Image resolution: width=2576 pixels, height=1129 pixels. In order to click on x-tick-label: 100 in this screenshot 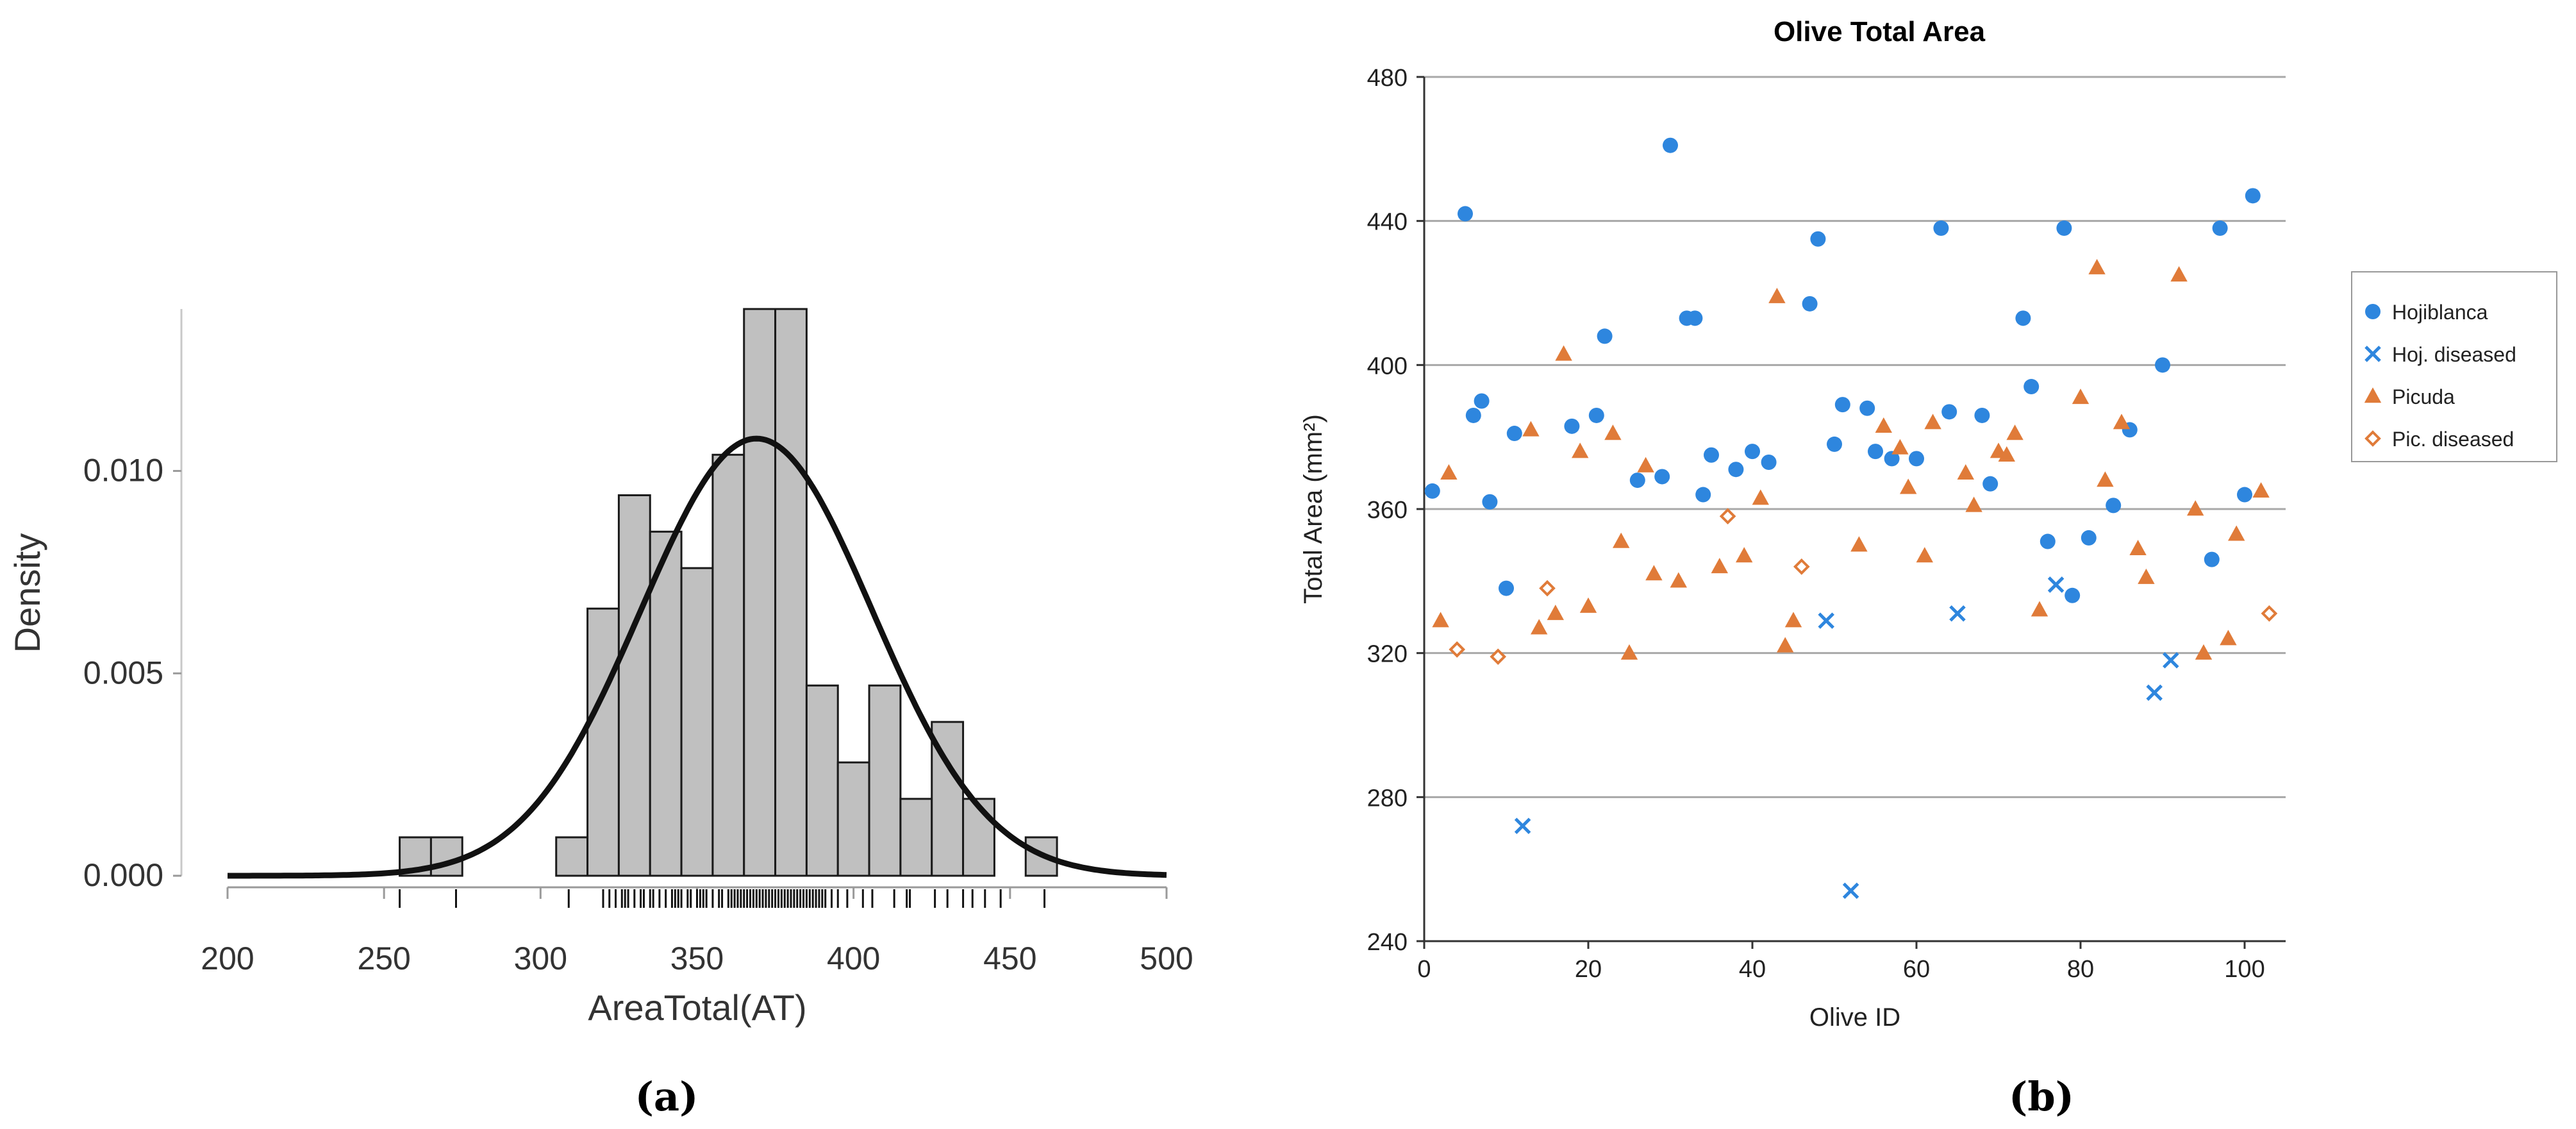, I will do `click(2244, 969)`.